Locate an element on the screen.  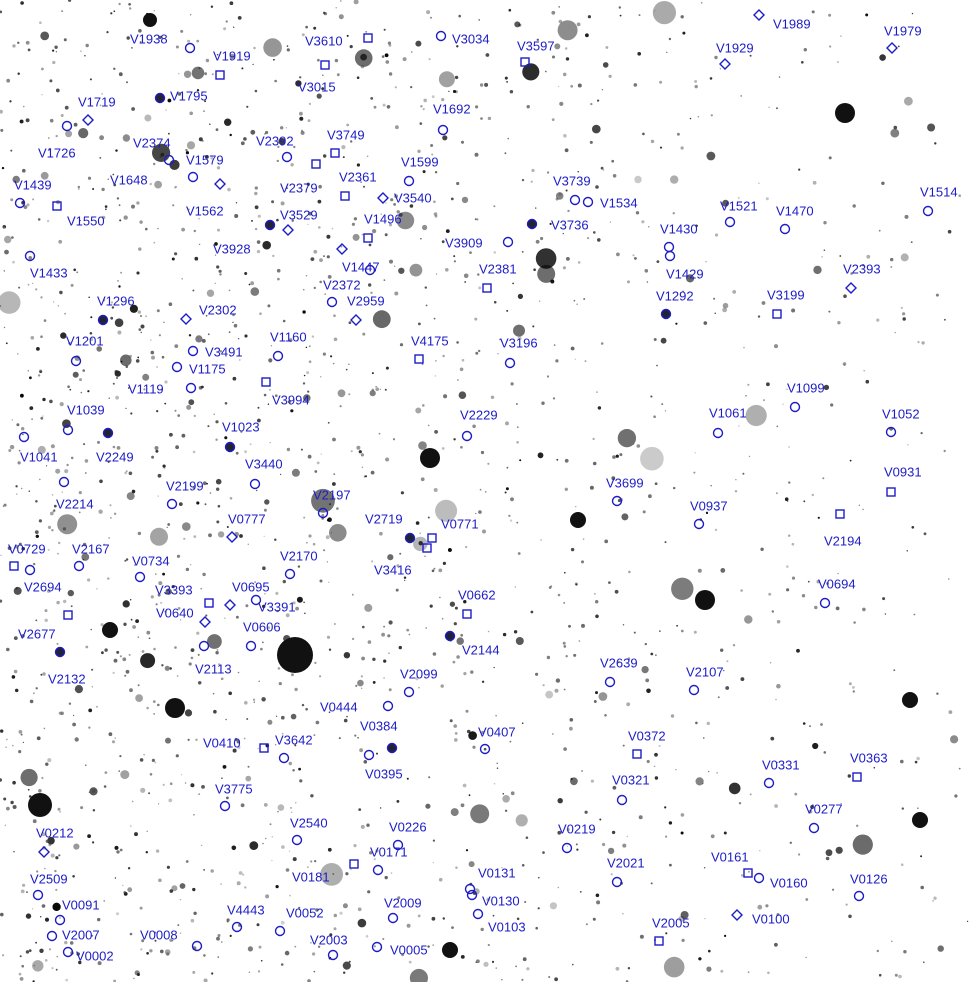
marker-diamond is located at coordinates (44, 852).